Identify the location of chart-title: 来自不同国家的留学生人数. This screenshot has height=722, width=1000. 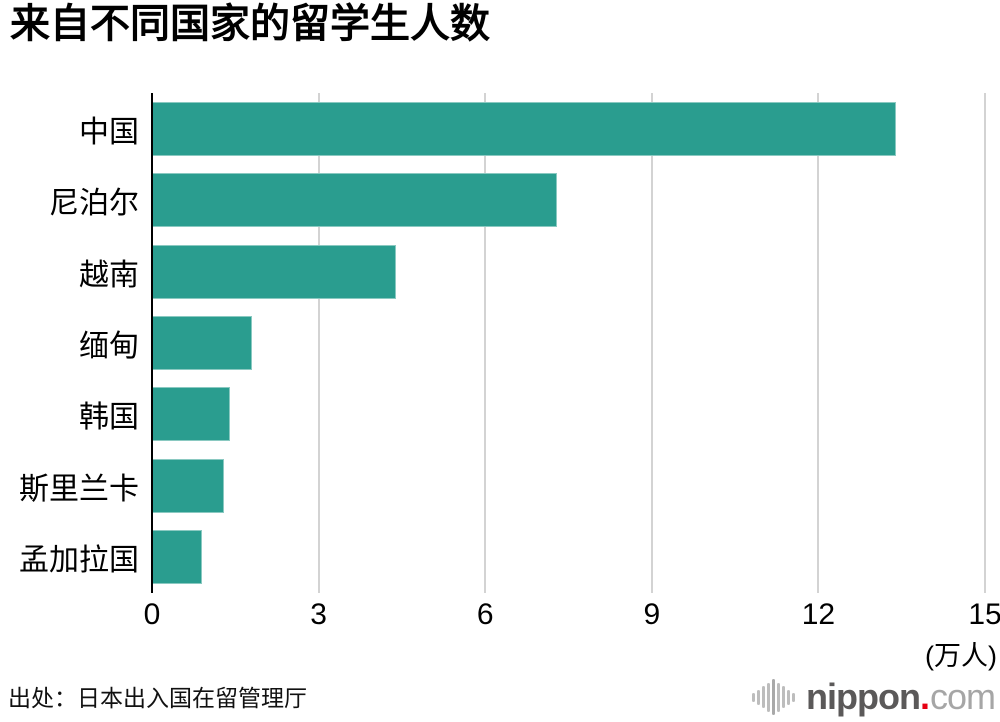
(250, 24).